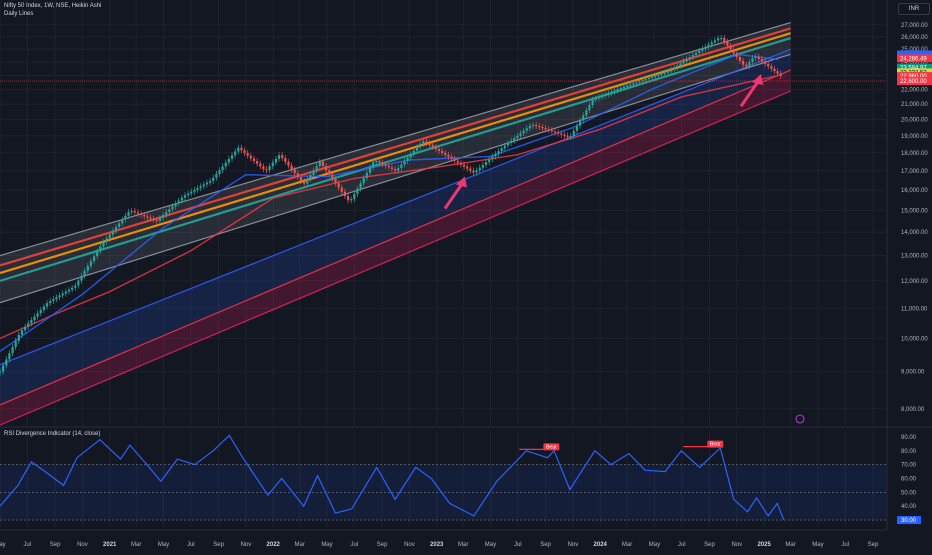 Image resolution: width=932 pixels, height=555 pixels. I want to click on price-tick-label: 16,000.00, so click(914, 191).